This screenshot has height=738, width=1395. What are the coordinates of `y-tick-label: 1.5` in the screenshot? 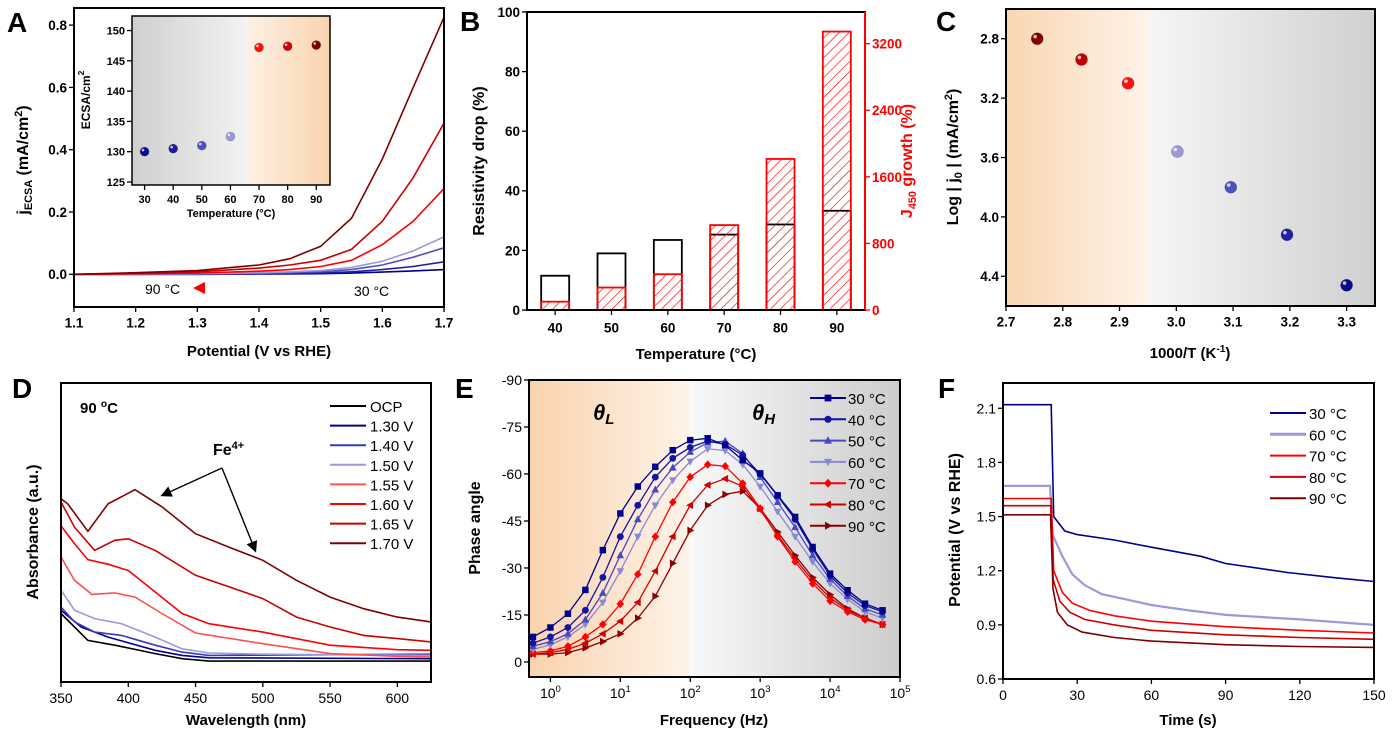 It's located at (987, 517).